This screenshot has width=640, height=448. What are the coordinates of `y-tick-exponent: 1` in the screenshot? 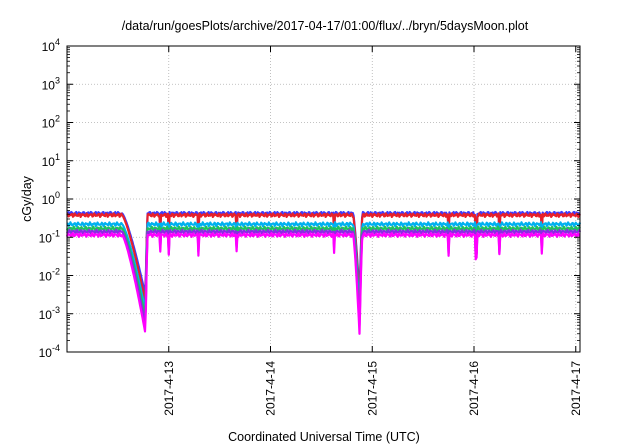 It's located at (57, 157).